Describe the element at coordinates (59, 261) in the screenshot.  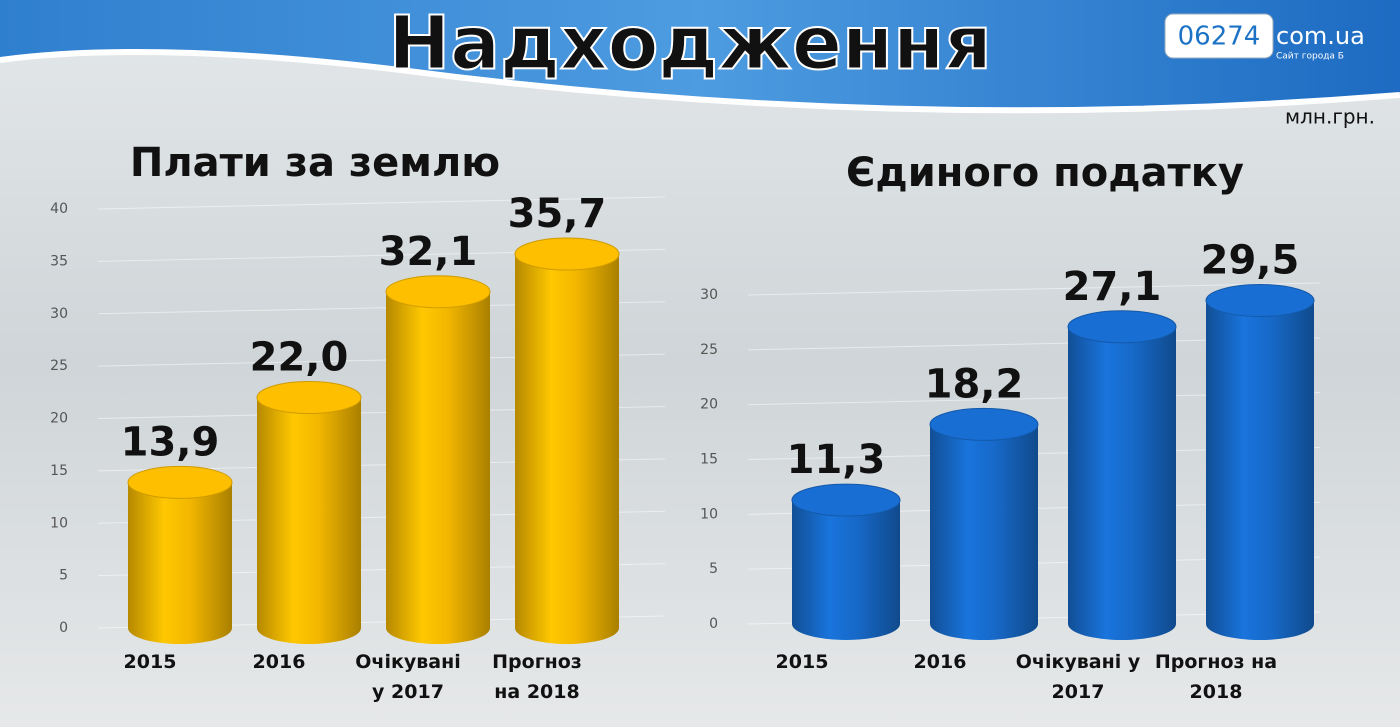
I see `y-tick-label: 35` at that location.